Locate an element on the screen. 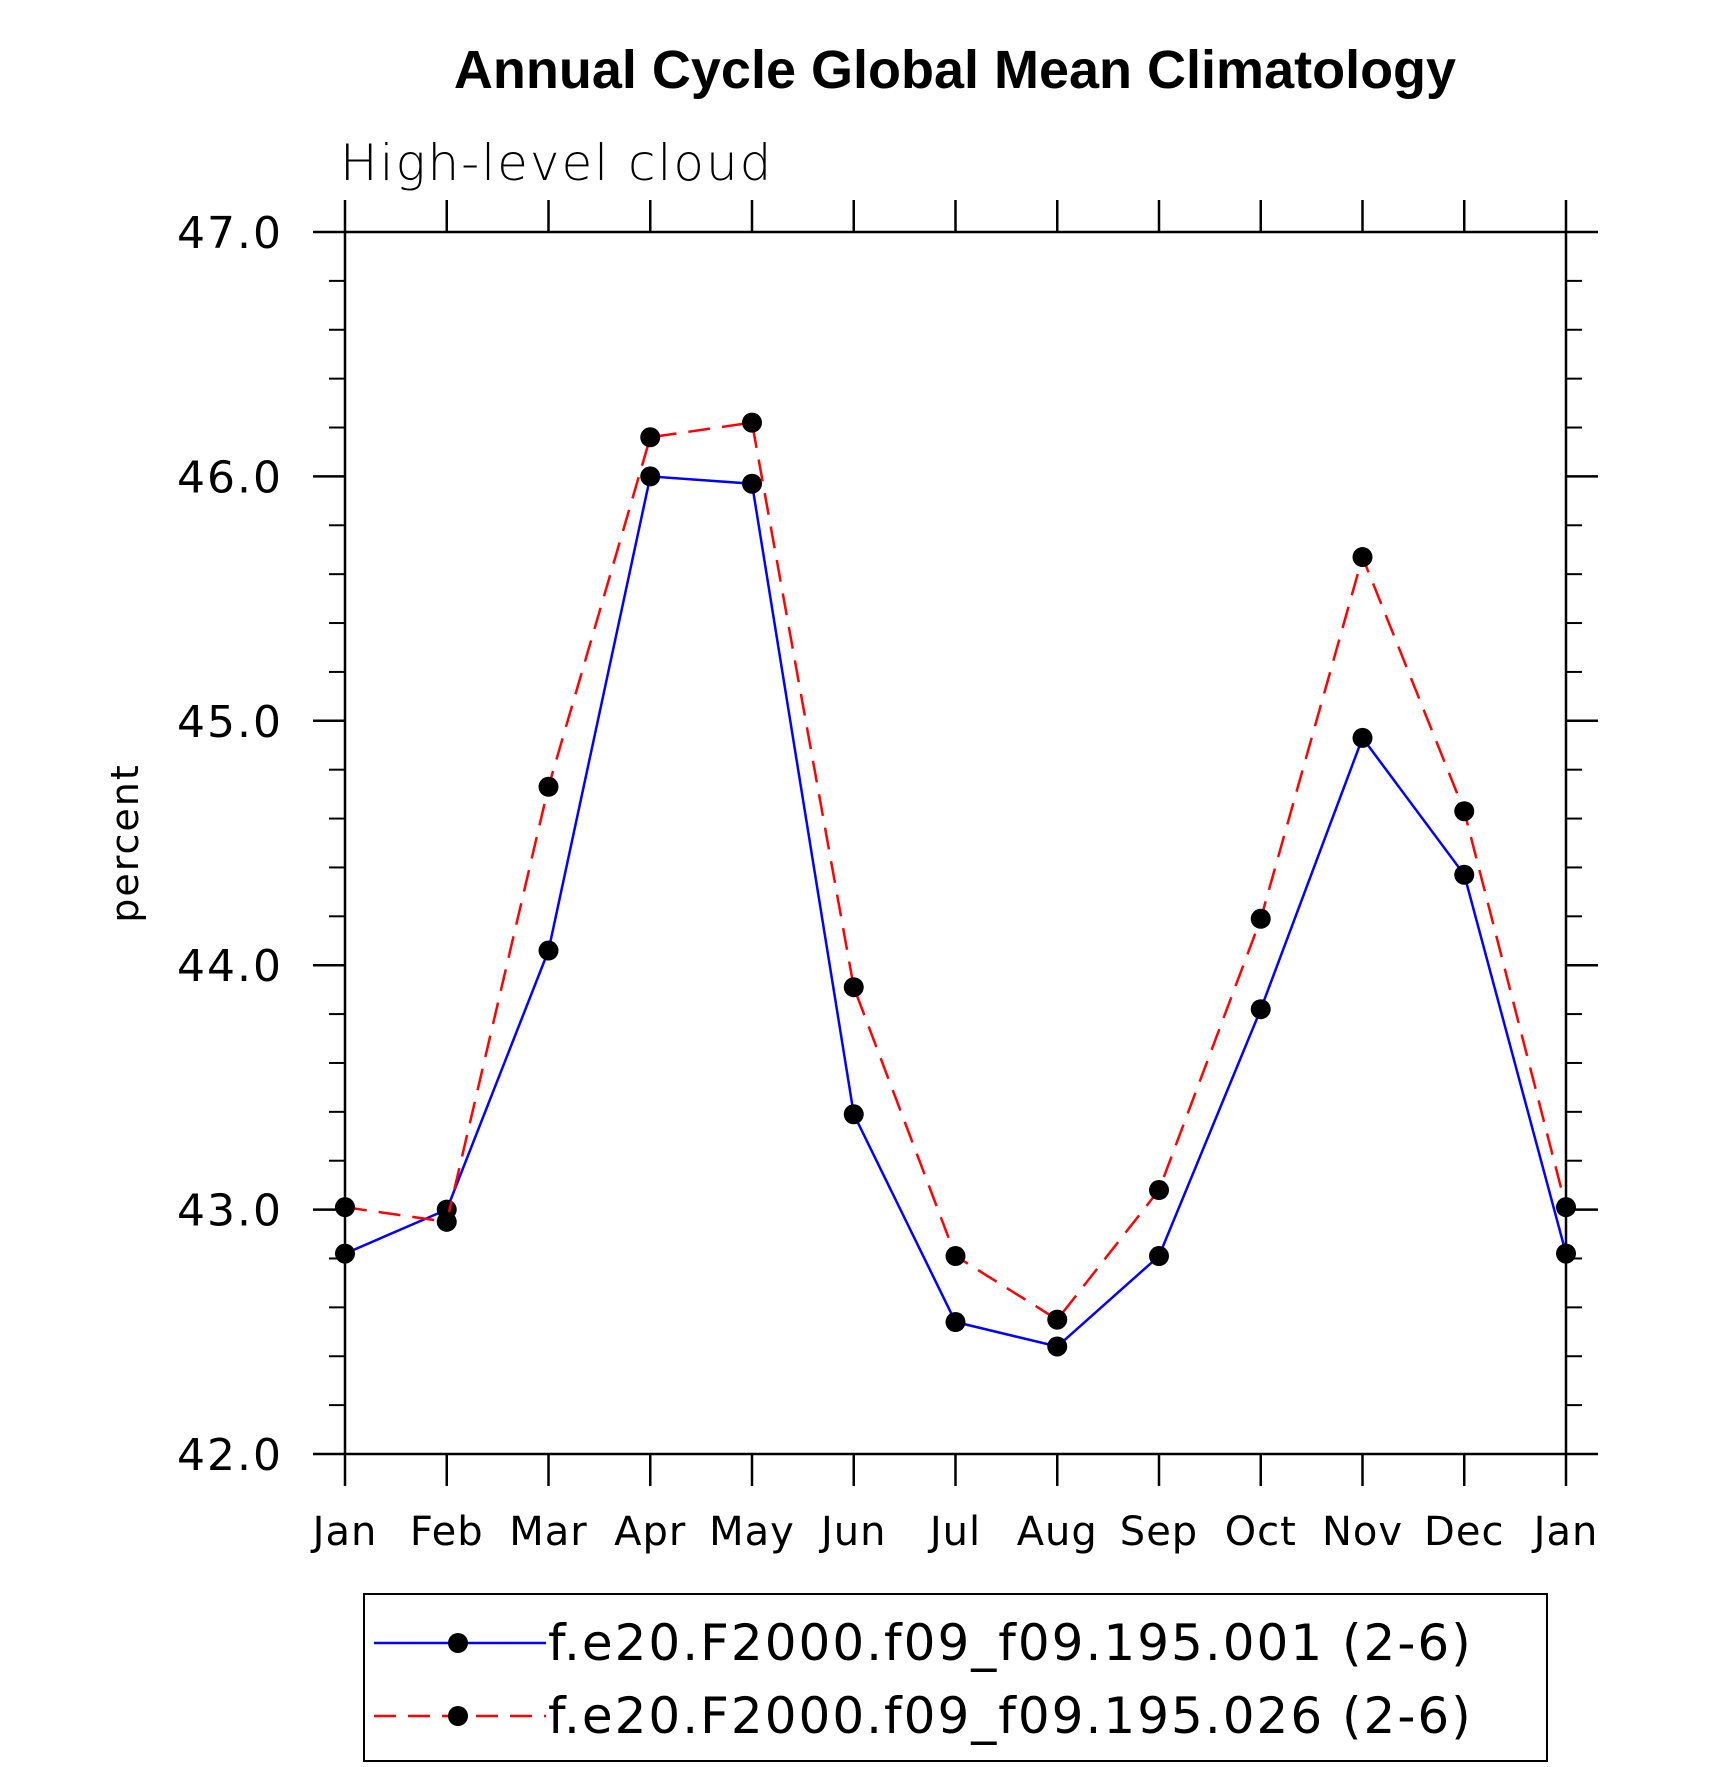  y-tick-label: 46.0 is located at coordinates (230, 477).